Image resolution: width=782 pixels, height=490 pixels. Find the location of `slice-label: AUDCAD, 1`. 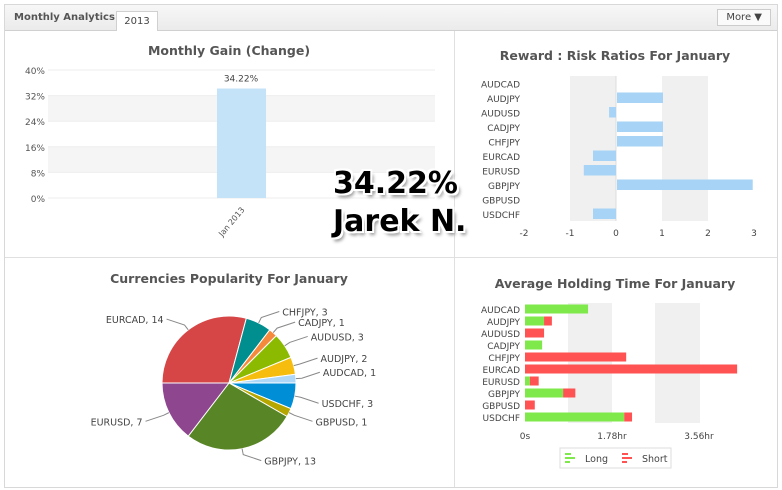

slice-label: AUDCAD, 1 is located at coordinates (349, 373).